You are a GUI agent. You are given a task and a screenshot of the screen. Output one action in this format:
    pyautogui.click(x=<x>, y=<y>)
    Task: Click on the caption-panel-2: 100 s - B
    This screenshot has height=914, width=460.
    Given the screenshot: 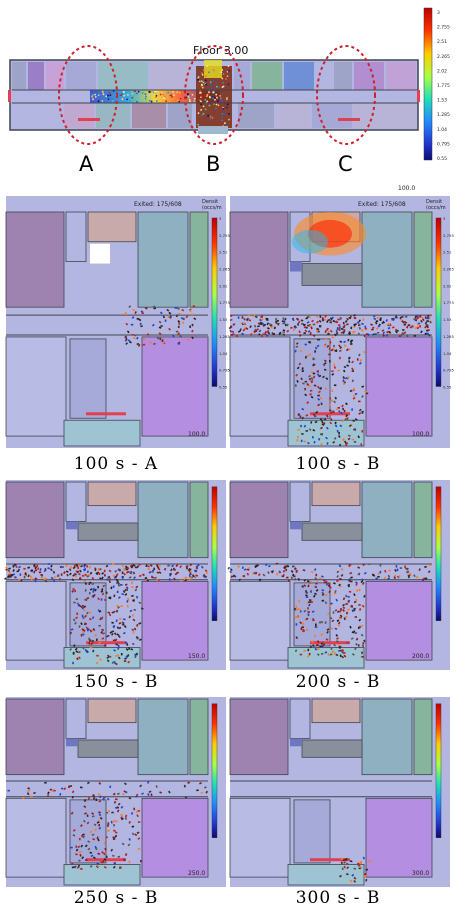 What is the action you would take?
    pyautogui.click(x=338, y=464)
    